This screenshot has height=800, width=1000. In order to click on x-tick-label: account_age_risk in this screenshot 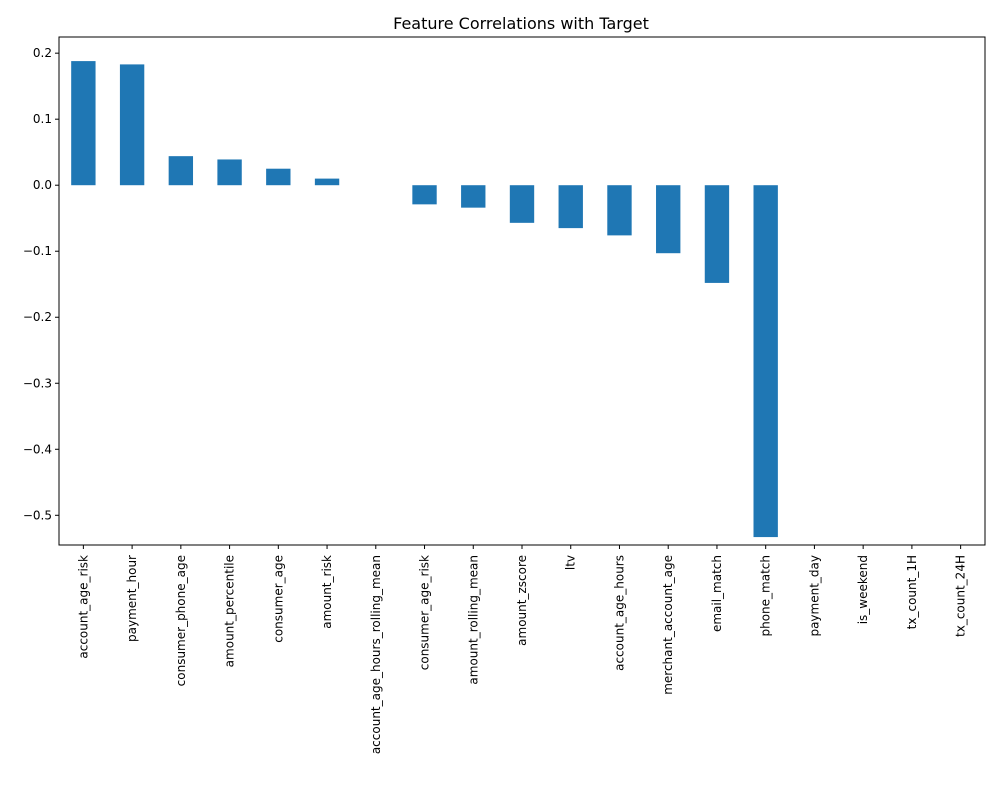, I will do `click(83, 607)`.